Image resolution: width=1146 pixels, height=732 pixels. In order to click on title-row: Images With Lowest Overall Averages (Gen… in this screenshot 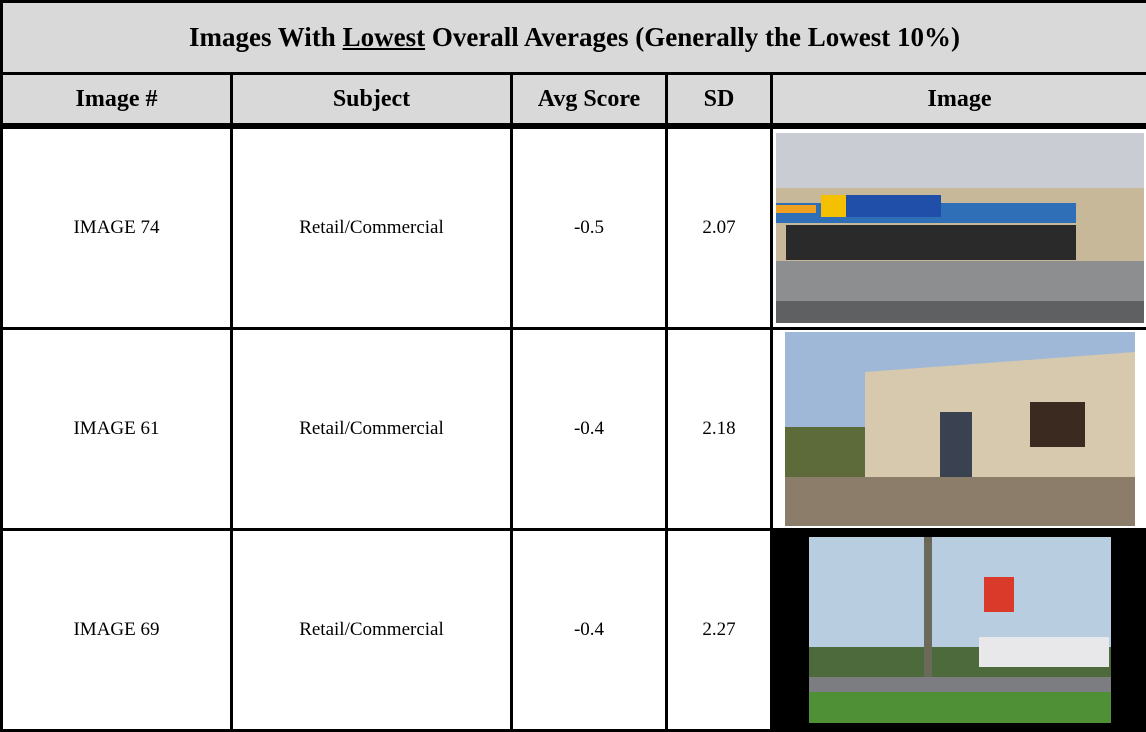, I will do `click(573, 38)`.